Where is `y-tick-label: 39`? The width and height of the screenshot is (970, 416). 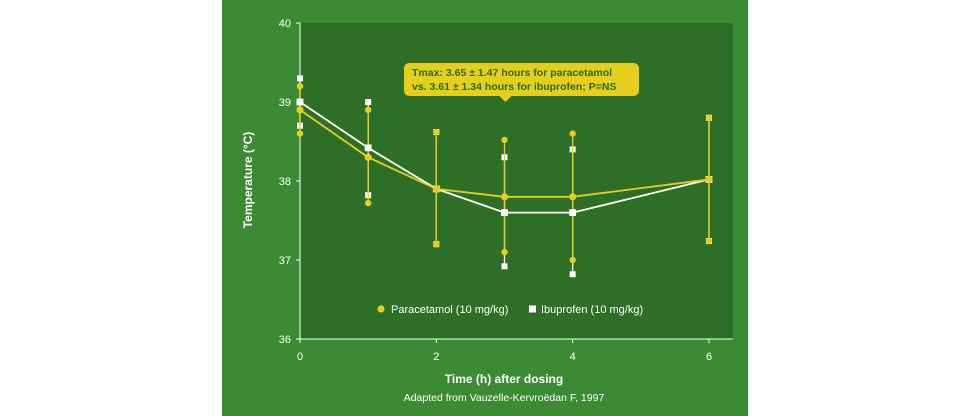 y-tick-label: 39 is located at coordinates (285, 103).